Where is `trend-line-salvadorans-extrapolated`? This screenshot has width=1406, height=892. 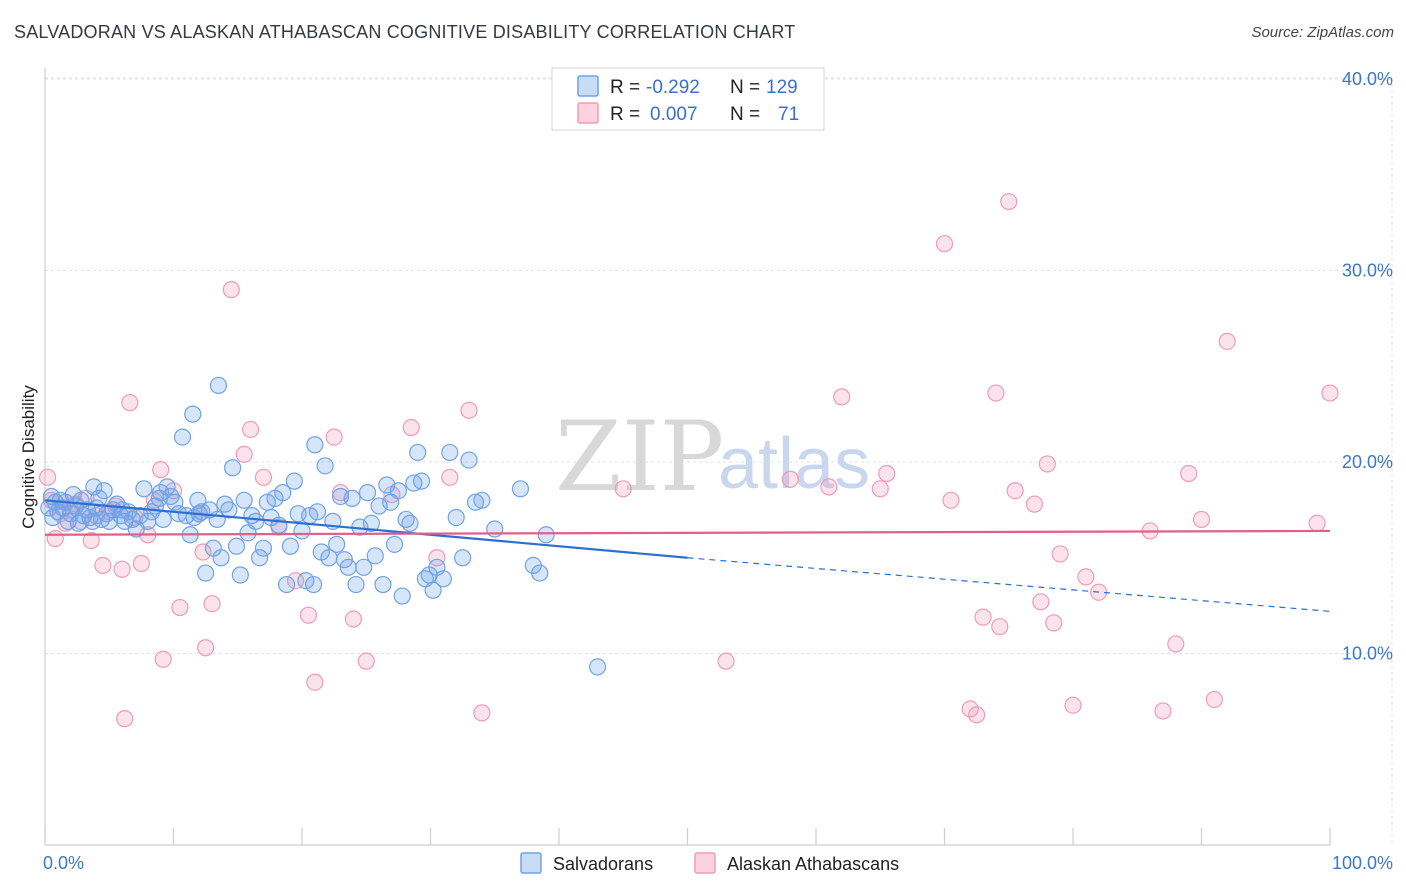 trend-line-salvadorans-extrapolated is located at coordinates (1009, 584).